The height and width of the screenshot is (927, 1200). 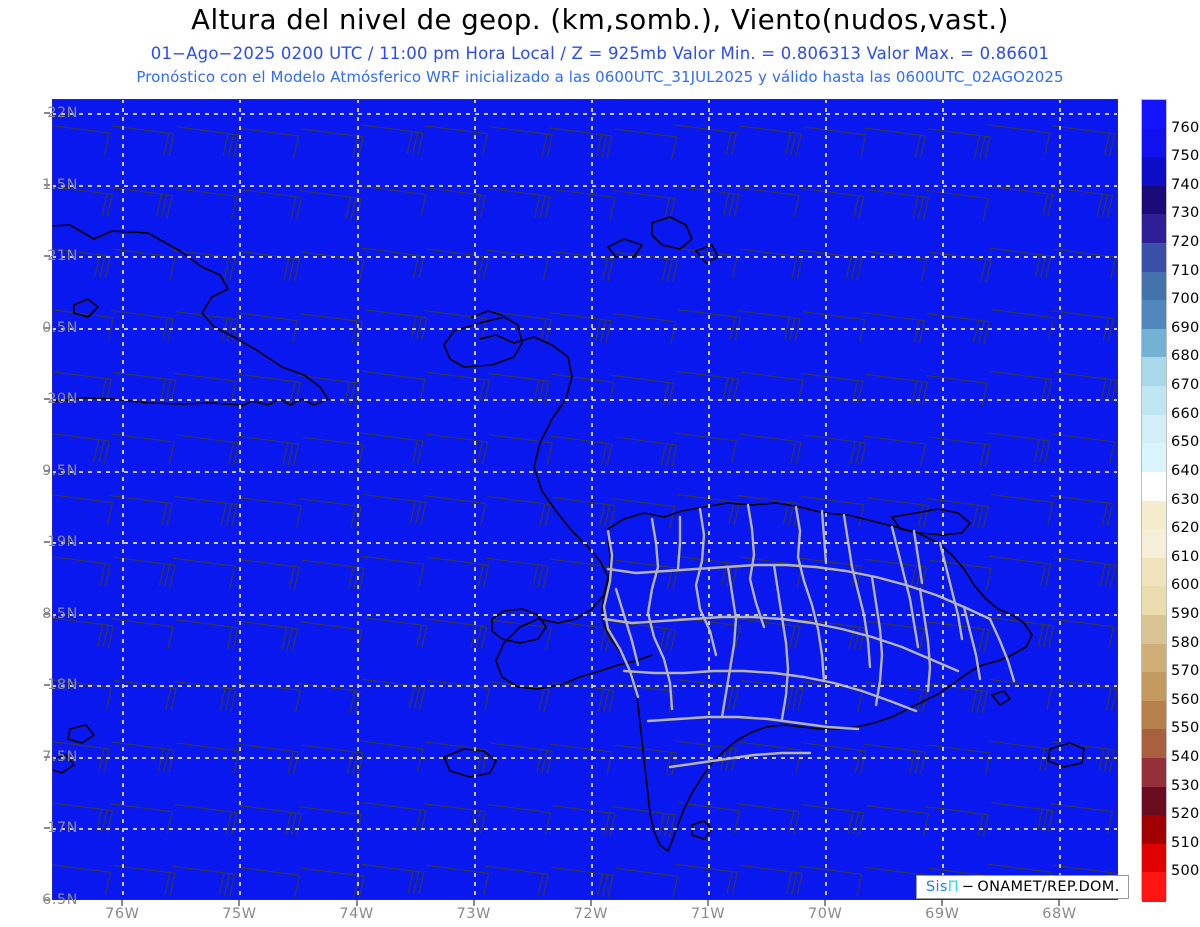 What do you see at coordinates (1185, 871) in the screenshot?
I see `colorbar-tick-label: 500` at bounding box center [1185, 871].